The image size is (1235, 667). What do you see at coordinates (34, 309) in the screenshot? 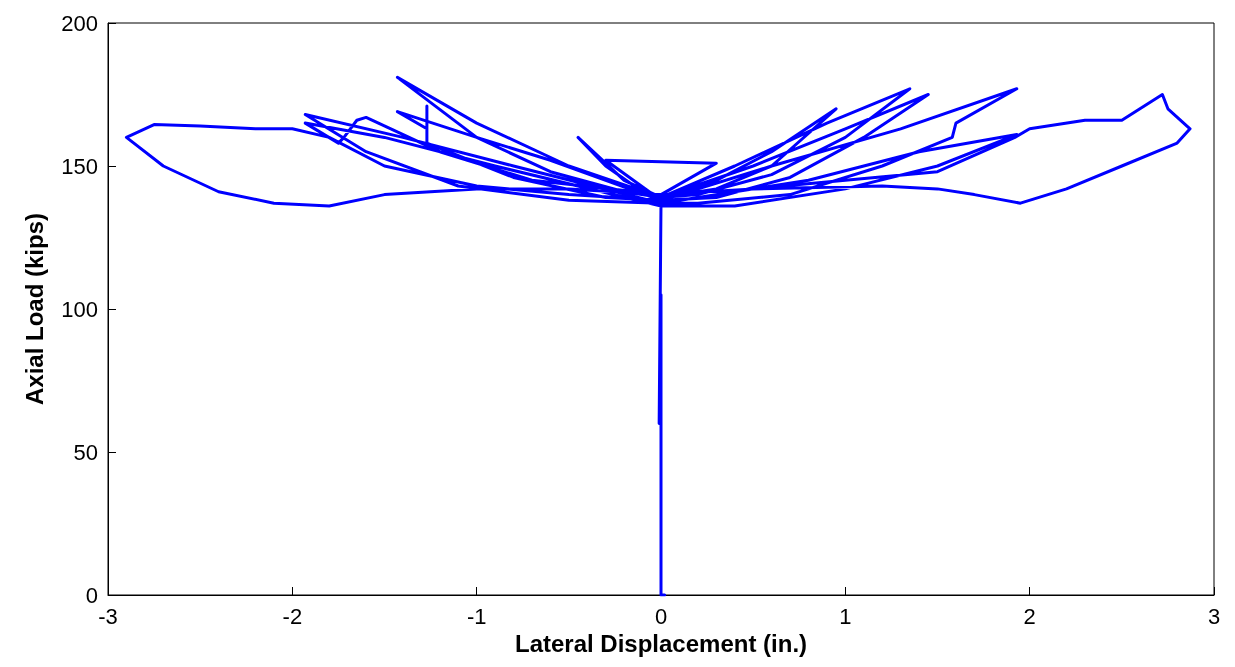
I see `y-axis-title: Axial Load (kips)` at bounding box center [34, 309].